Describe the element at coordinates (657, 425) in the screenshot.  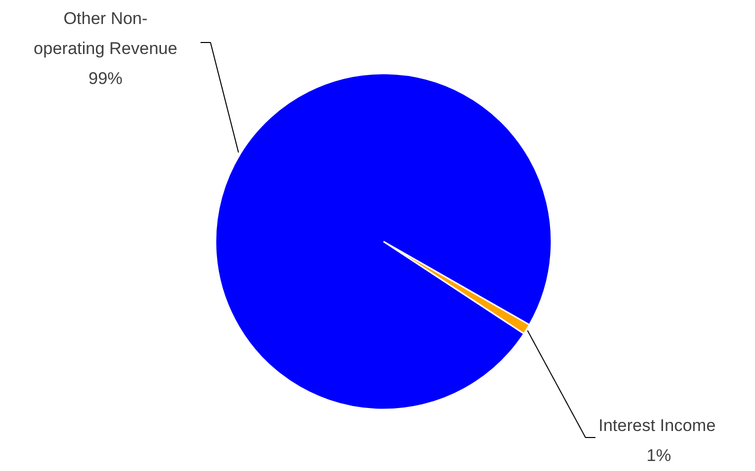
I see `slice-label: Interest Income` at that location.